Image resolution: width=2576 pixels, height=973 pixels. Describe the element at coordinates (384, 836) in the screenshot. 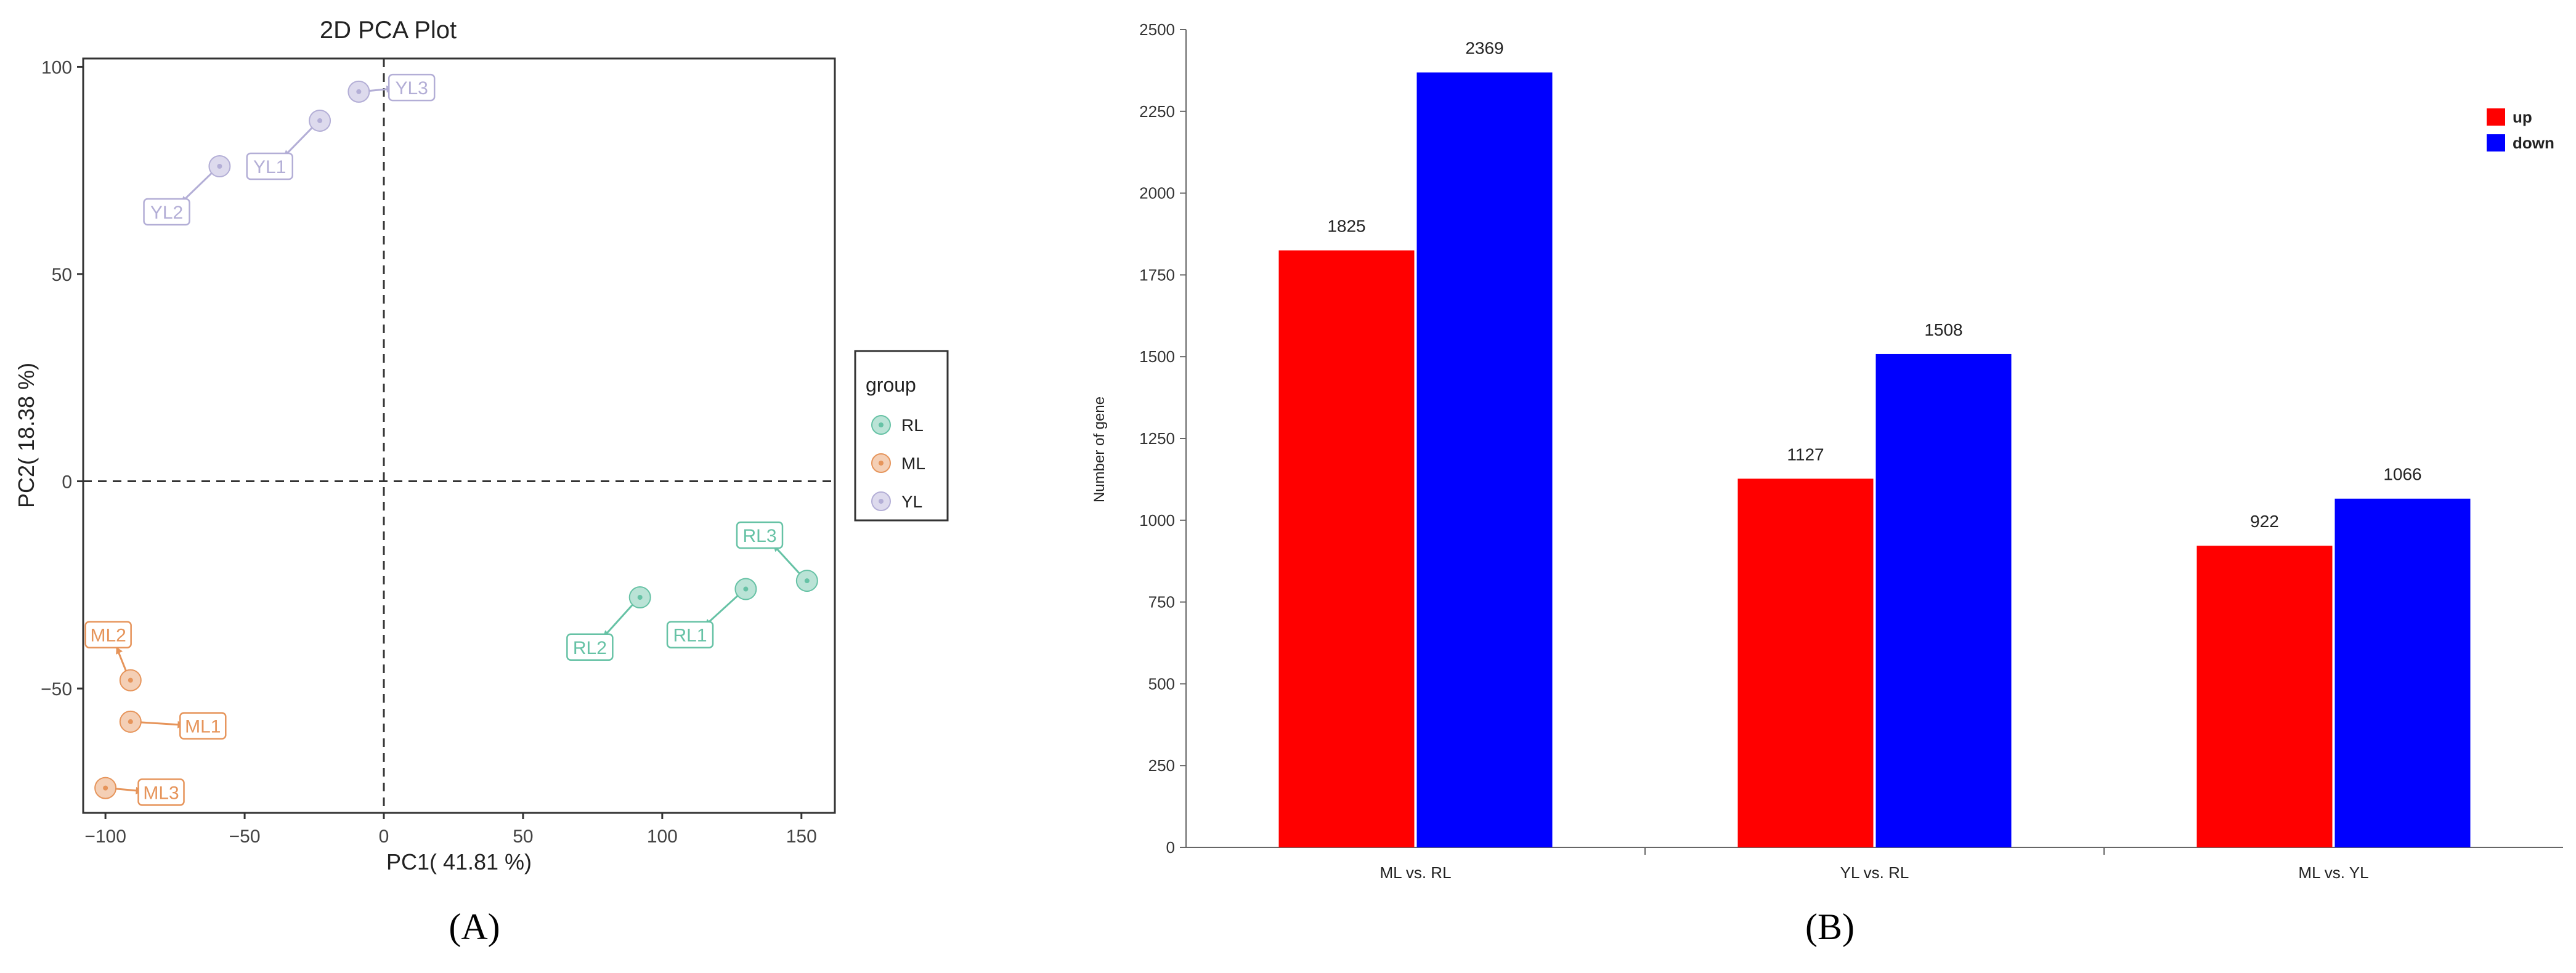

I see `x-tick-label: 0` at that location.